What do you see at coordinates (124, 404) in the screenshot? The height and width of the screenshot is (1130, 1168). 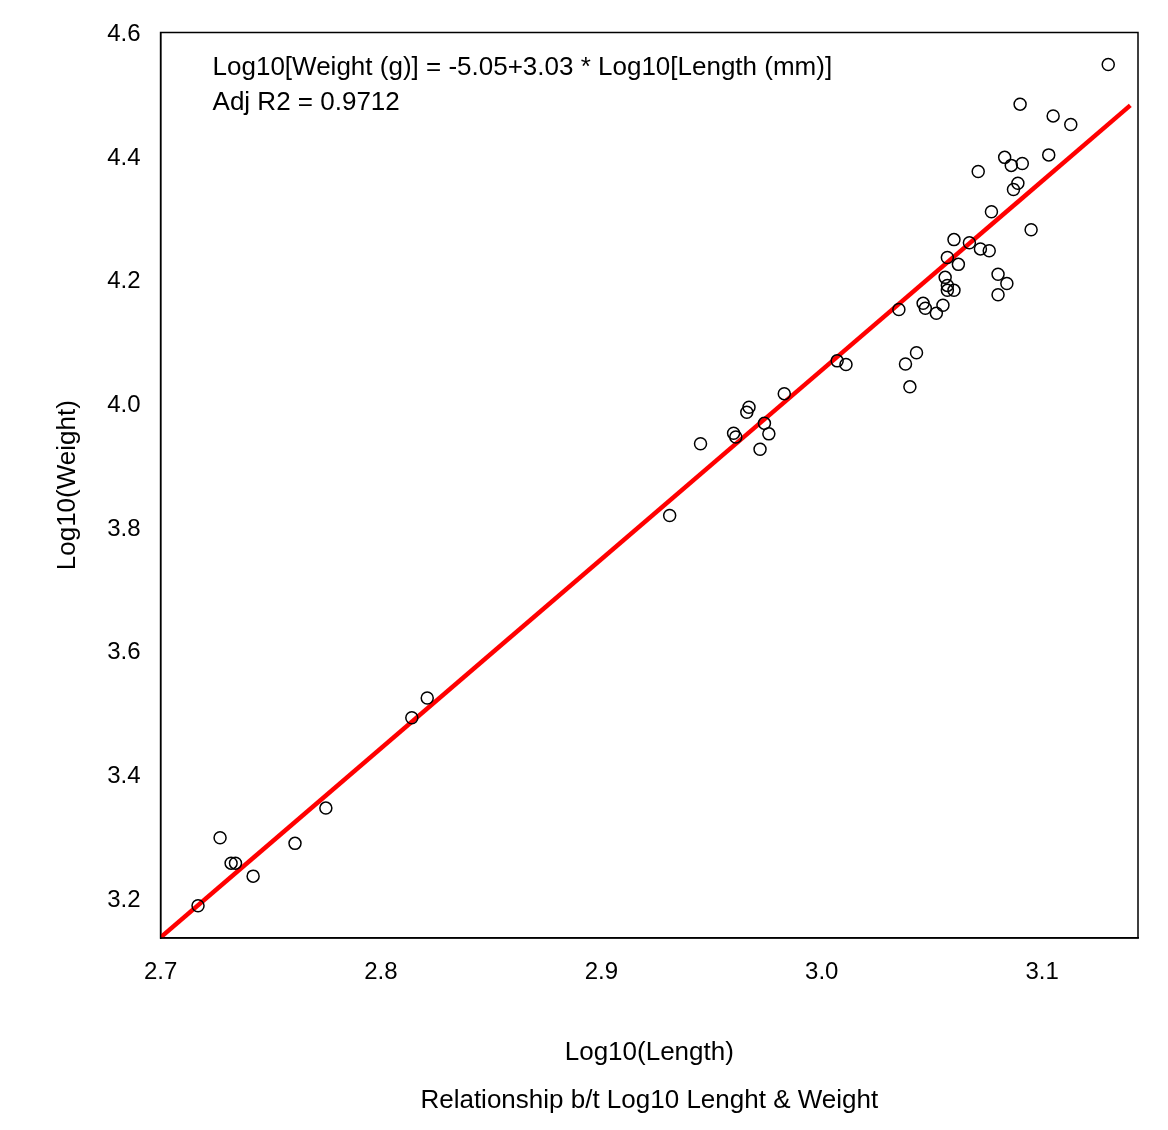 I see `y-tick-label: 4.0` at bounding box center [124, 404].